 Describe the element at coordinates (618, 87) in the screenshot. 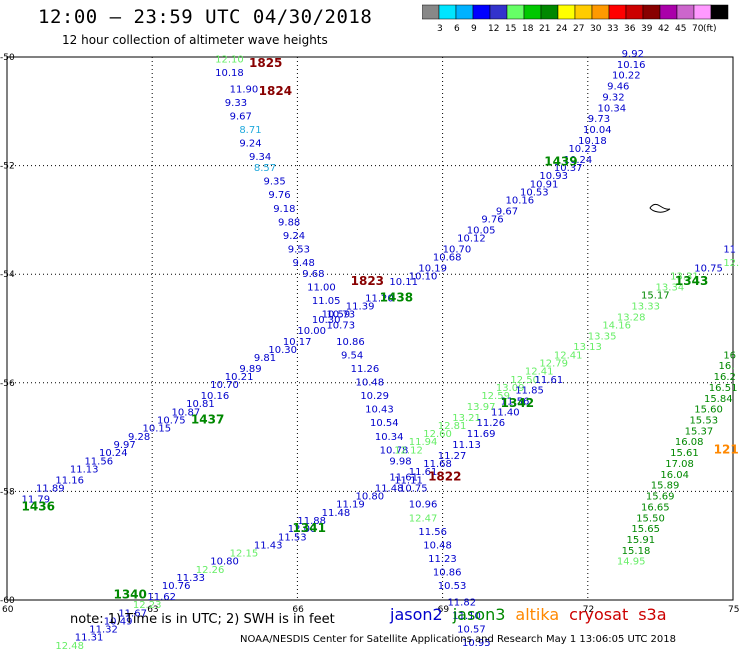

I see `wave-height-label: 9.46` at that location.